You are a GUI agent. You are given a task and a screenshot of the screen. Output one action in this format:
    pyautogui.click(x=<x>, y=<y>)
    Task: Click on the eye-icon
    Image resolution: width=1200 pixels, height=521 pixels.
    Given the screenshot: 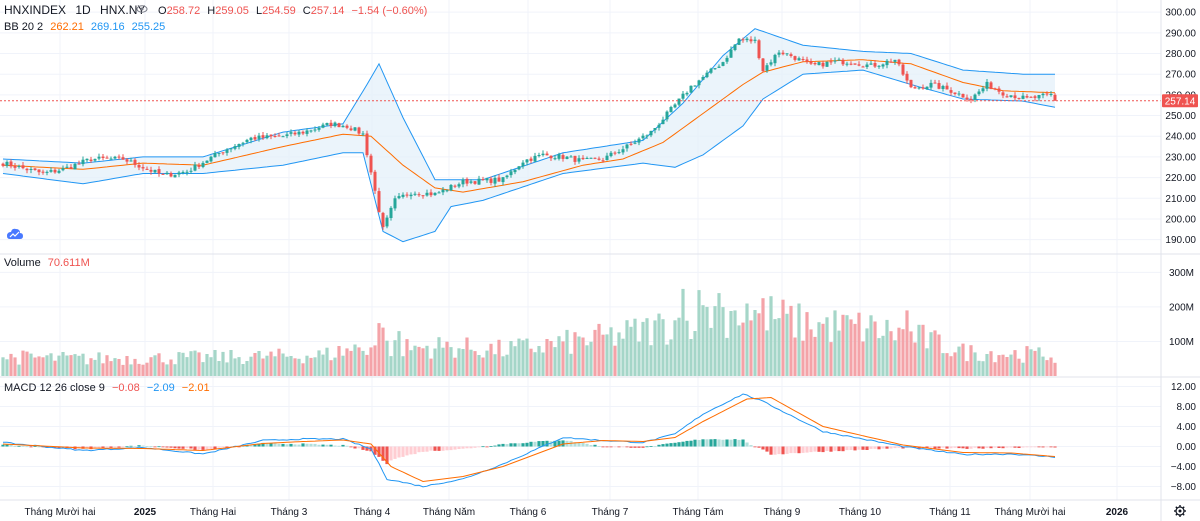 What is the action you would take?
    pyautogui.click(x=142, y=9)
    